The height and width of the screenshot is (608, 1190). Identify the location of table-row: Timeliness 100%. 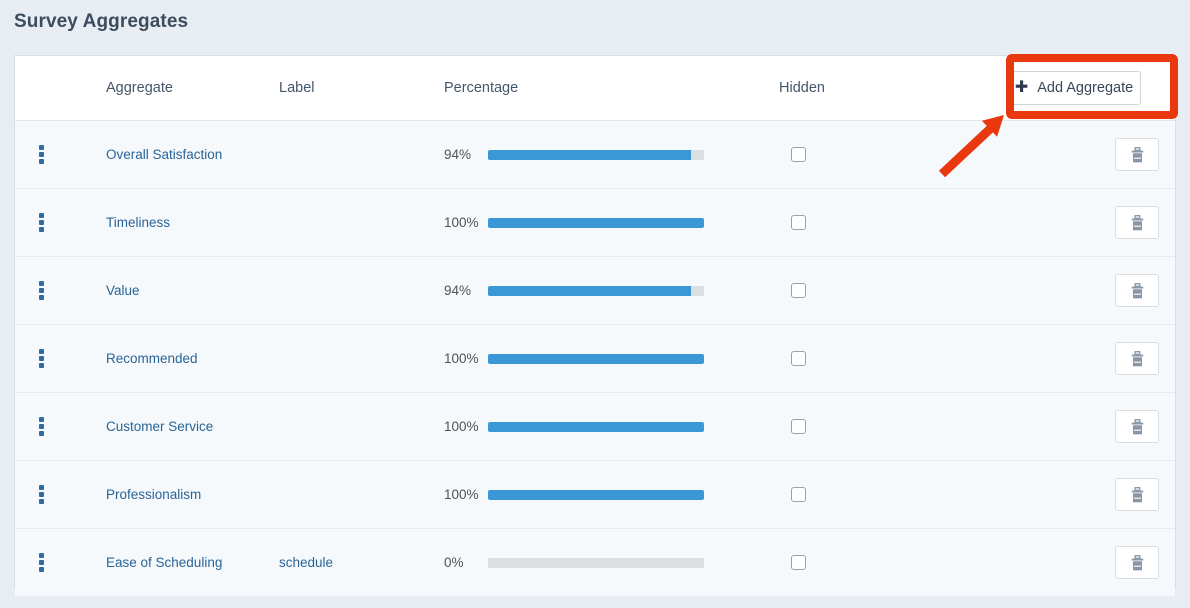
(595, 222).